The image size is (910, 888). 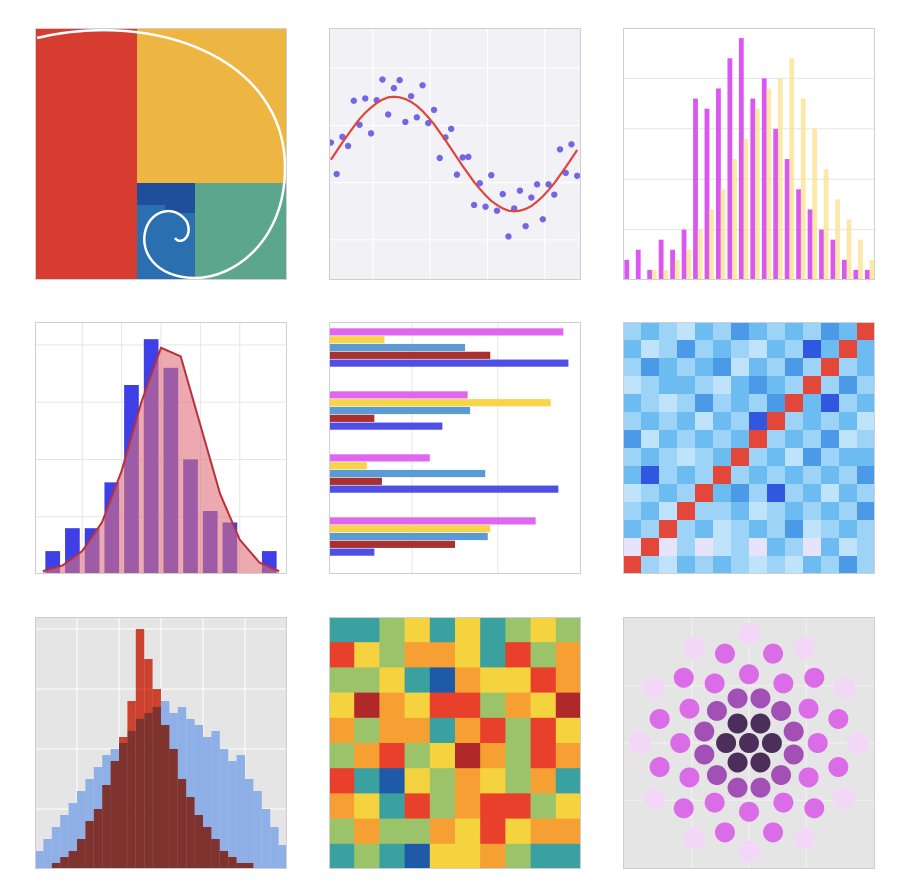 I want to click on plot-area, so click(x=161, y=154).